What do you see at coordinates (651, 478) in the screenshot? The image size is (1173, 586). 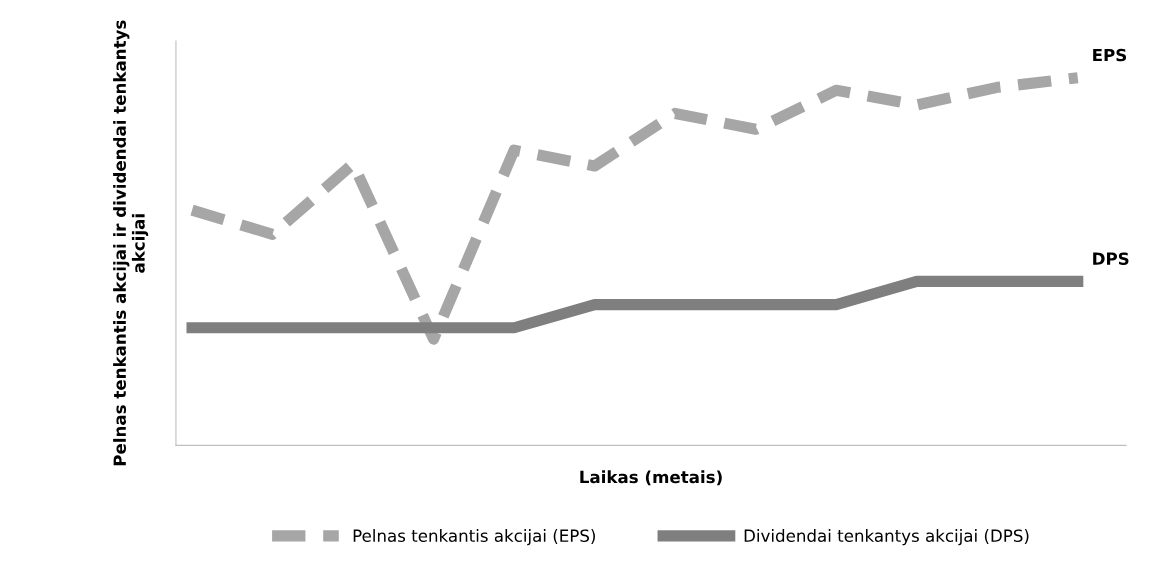 I see `x-axis-title: Laikas (metais)` at bounding box center [651, 478].